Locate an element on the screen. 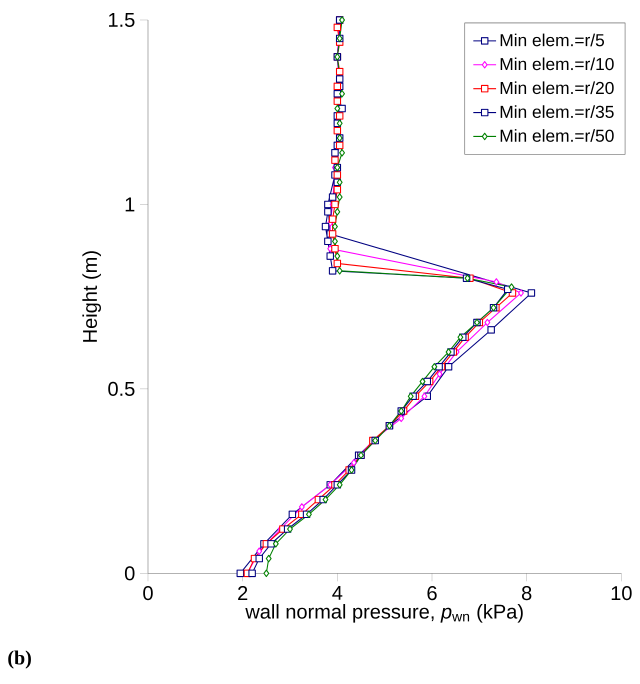 The height and width of the screenshot is (684, 640). legend-label: Min elem.=r/50 is located at coordinates (557, 135).